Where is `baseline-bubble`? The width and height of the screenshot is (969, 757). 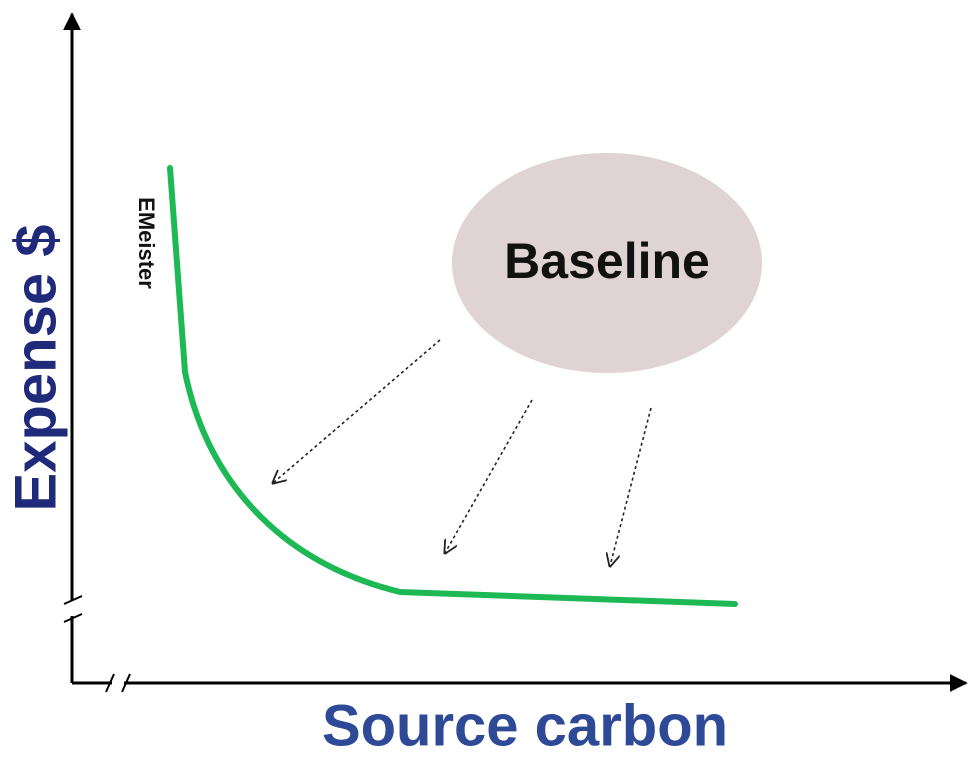
baseline-bubble is located at coordinates (607, 263).